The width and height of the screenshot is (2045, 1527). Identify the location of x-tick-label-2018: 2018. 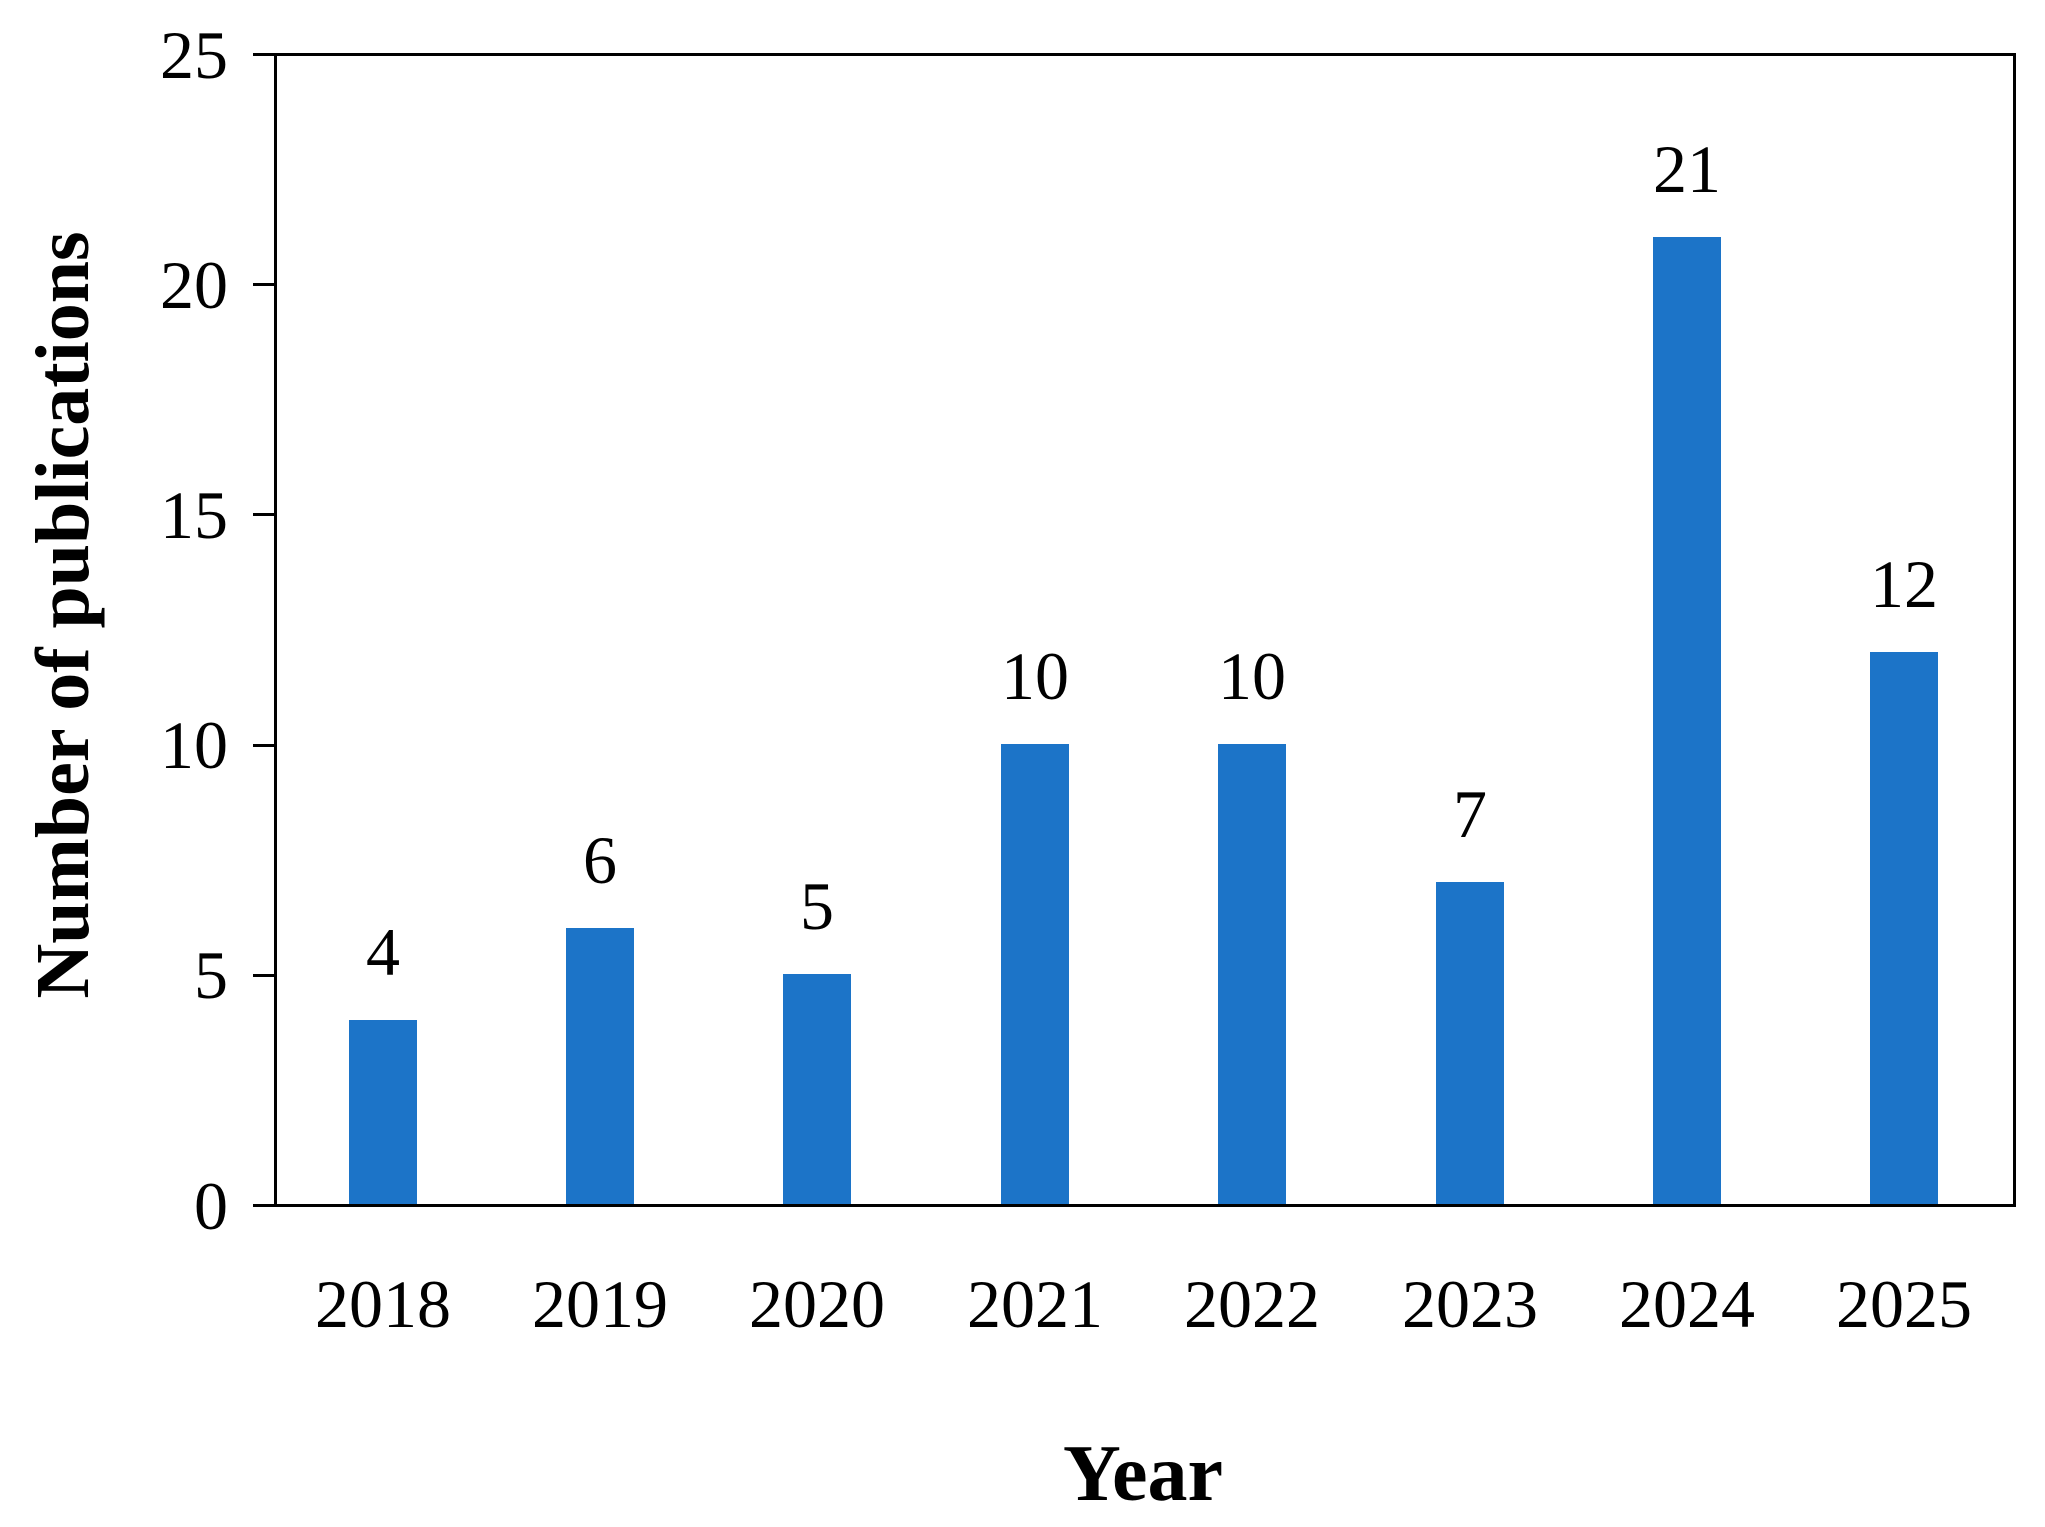
(383, 1304).